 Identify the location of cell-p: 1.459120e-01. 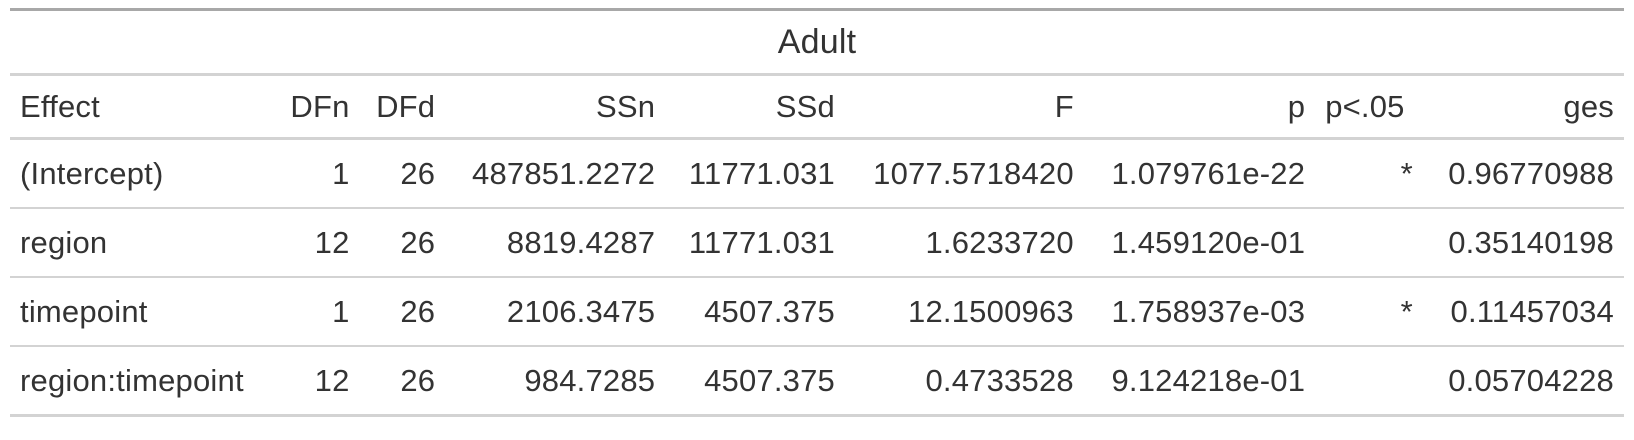
(1199, 242).